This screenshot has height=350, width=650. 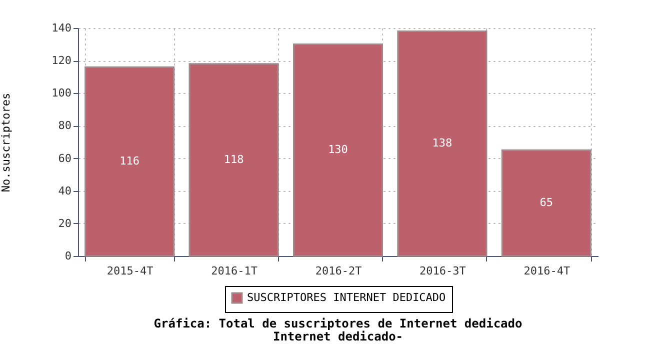 I want to click on y-tick-label: 40, so click(x=65, y=191).